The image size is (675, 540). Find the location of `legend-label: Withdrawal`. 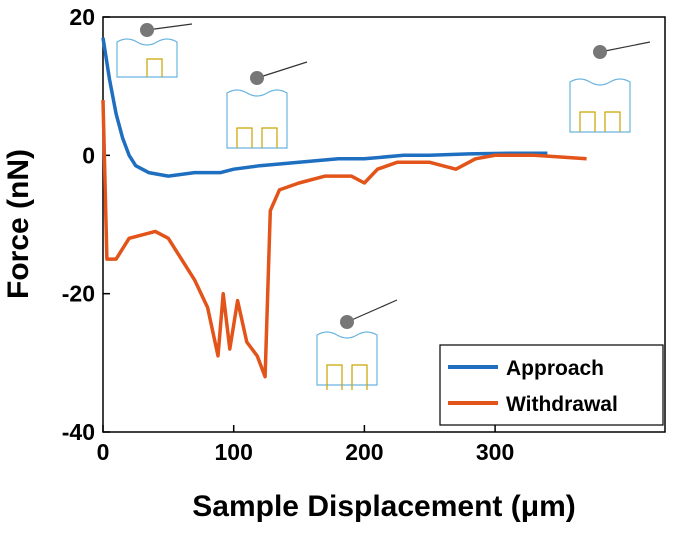

legend-label: Withdrawal is located at coordinates (562, 404).